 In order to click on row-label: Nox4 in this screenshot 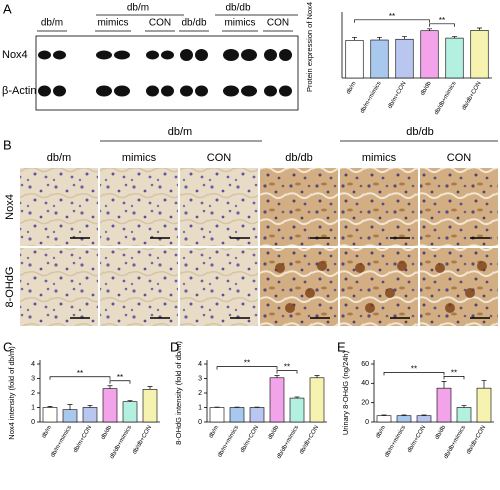, I will do `click(10, 207)`.